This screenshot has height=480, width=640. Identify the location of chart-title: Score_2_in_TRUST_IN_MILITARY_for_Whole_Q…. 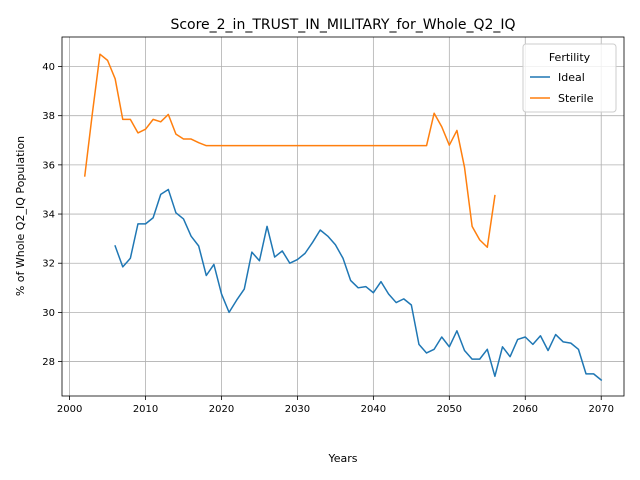
(342, 25).